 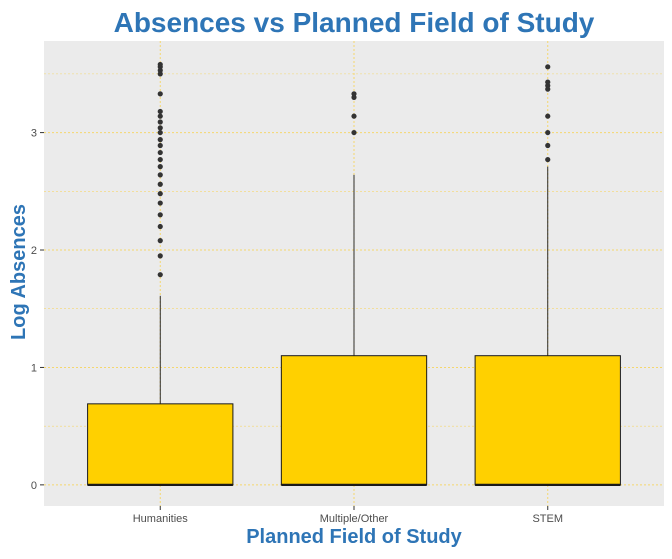 I want to click on y-tick-label: 3, so click(x=34, y=134).